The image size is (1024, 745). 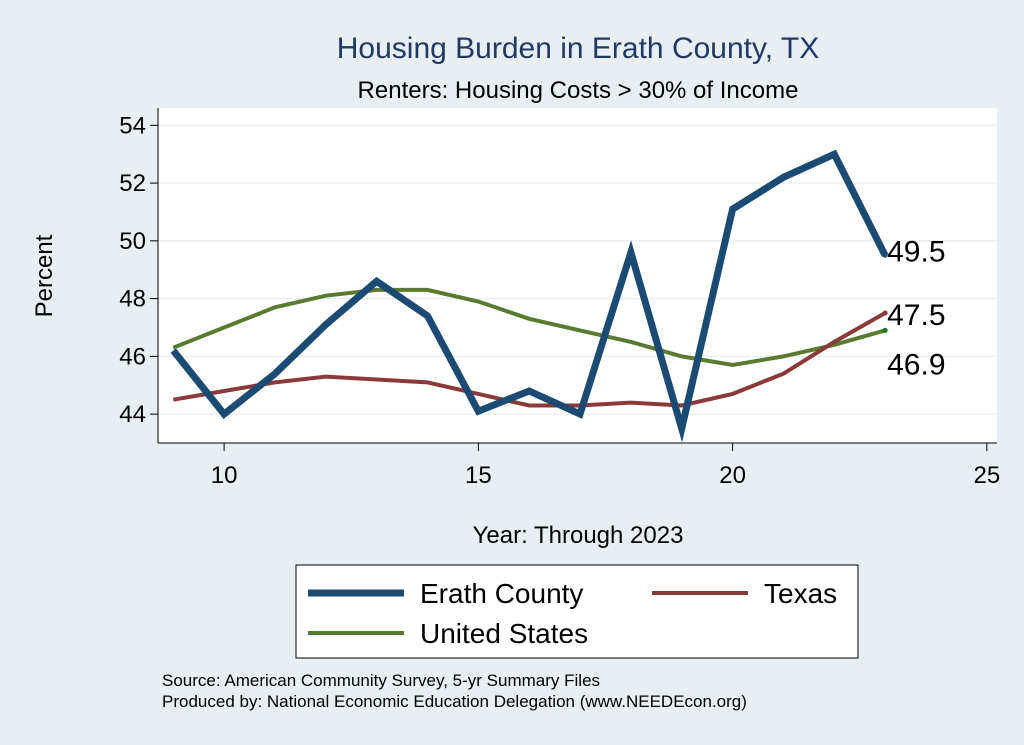 What do you see at coordinates (578, 48) in the screenshot?
I see `chart-title: Housing Burden in Erath County, TX` at bounding box center [578, 48].